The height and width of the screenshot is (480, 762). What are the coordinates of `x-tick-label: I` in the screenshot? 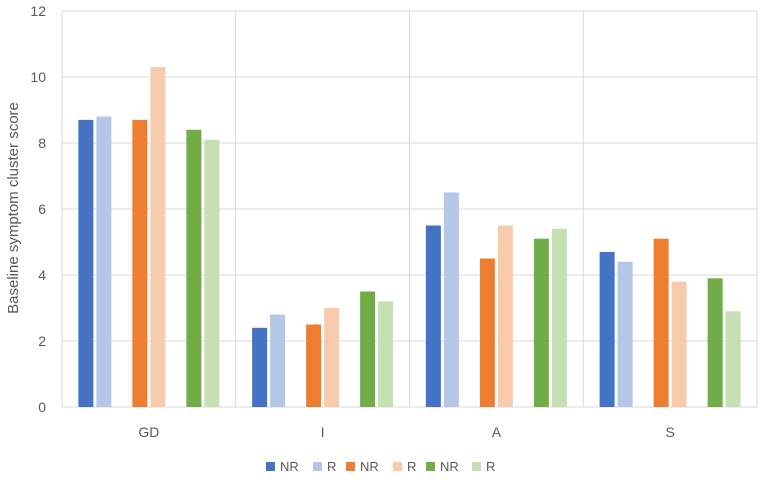 It's located at (323, 432).